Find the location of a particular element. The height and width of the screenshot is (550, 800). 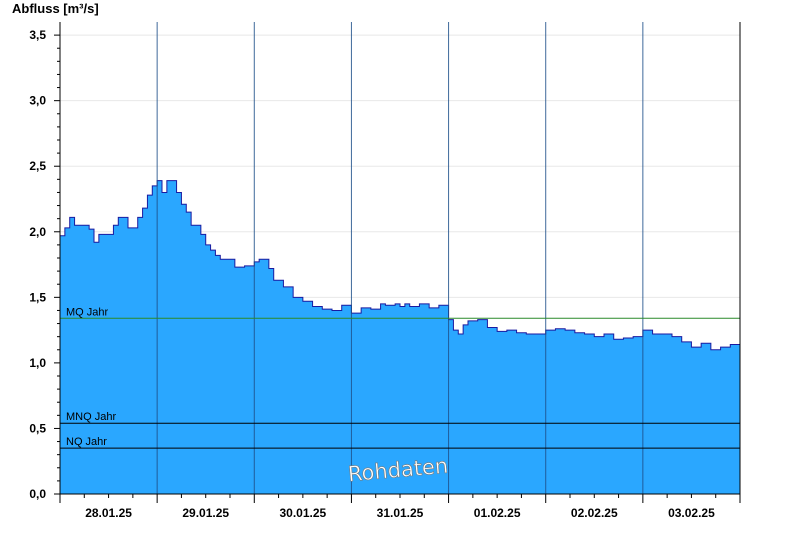

x-tick-label-4: 01.02.25 is located at coordinates (497, 513).